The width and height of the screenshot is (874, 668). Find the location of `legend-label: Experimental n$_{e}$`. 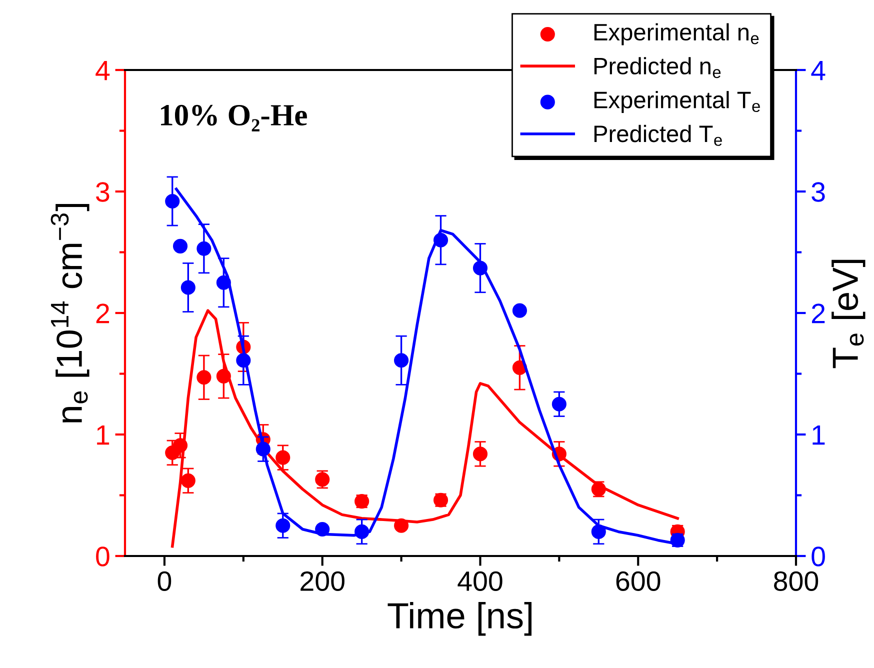

legend-label: Experimental n$_{e}$ is located at coordinates (676, 34).